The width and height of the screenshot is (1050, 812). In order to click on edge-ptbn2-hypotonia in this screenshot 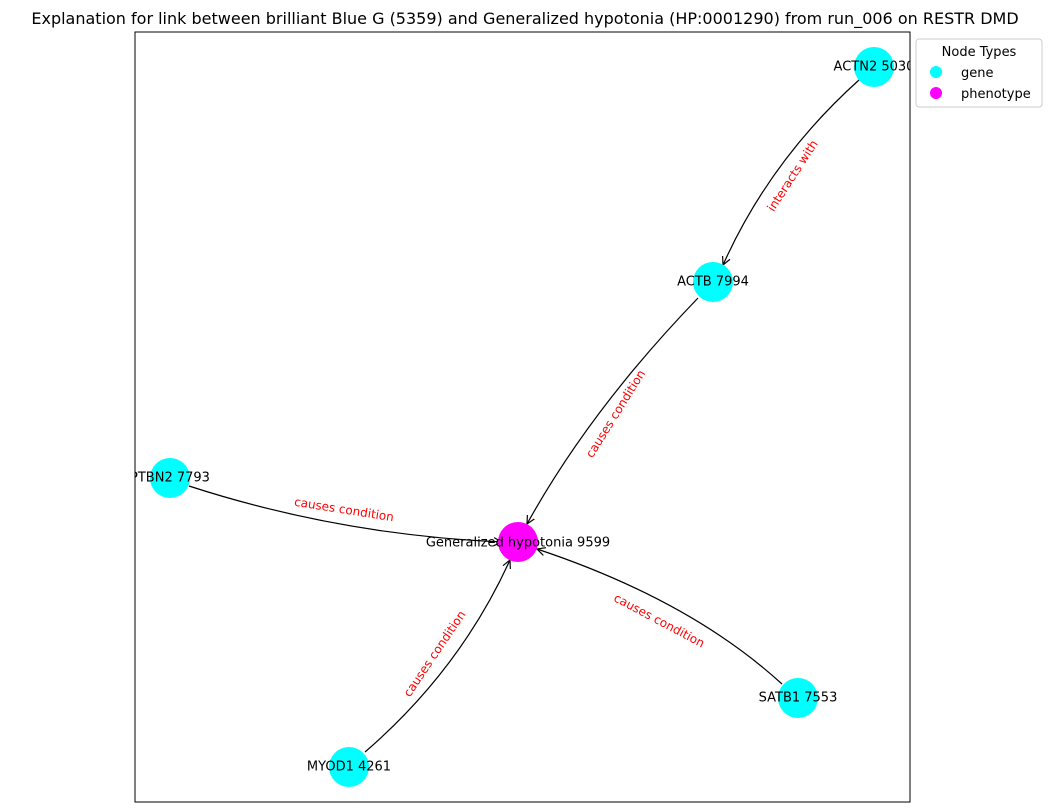, I will do `click(345, 513)`.